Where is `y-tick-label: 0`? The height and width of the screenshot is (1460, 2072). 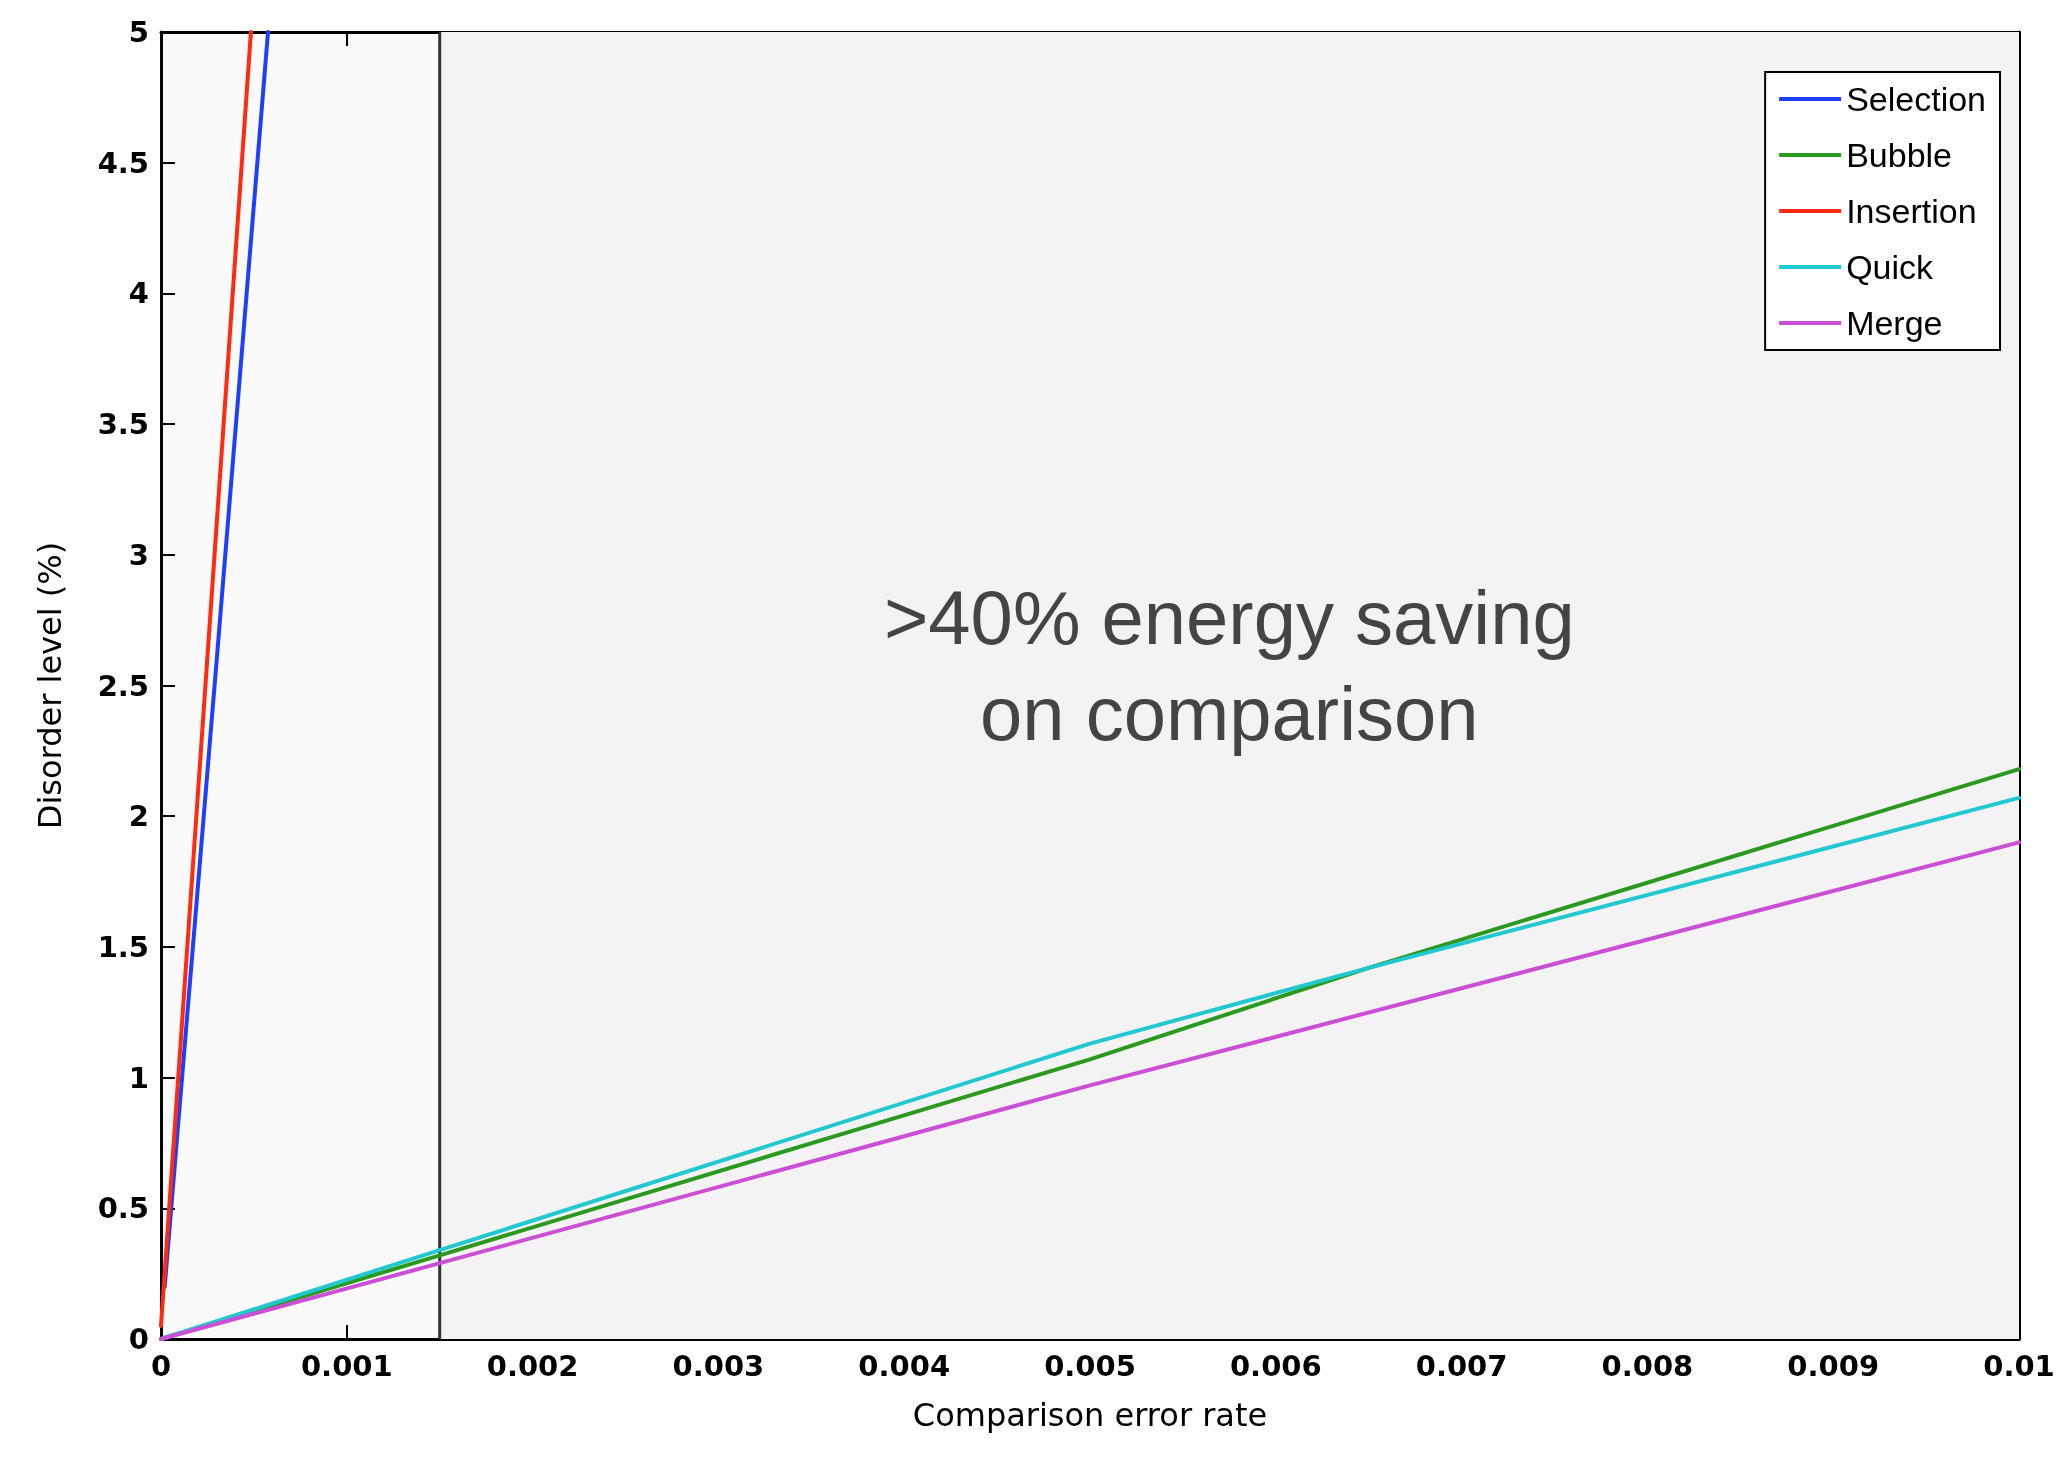 y-tick-label: 0 is located at coordinates (138, 1339).